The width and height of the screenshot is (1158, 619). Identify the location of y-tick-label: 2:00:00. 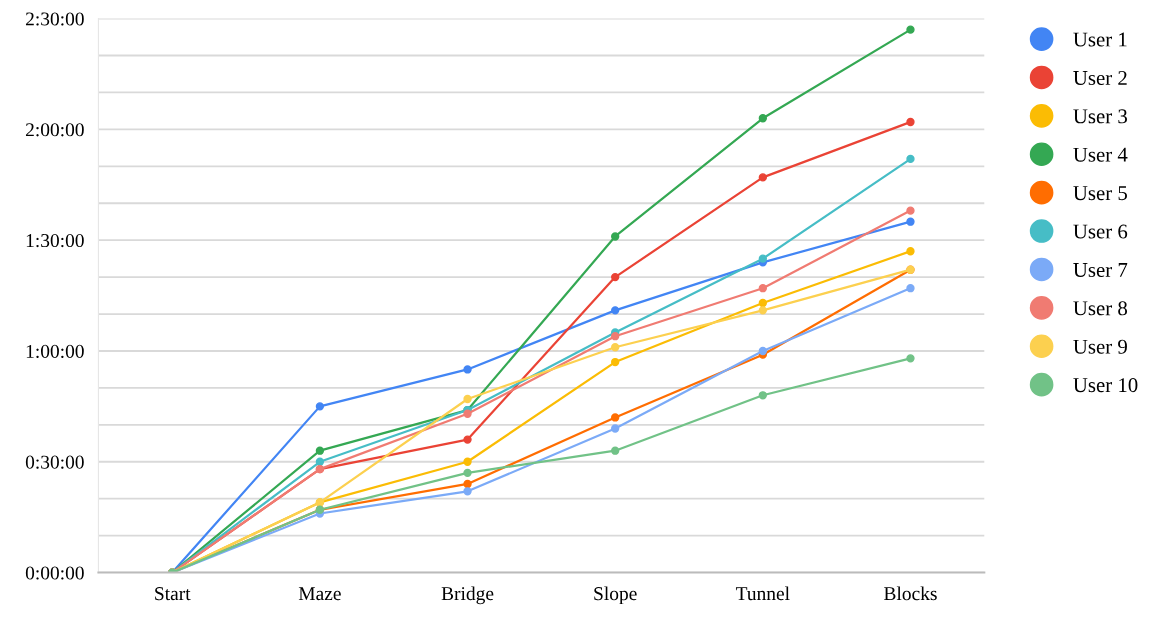
(54, 130).